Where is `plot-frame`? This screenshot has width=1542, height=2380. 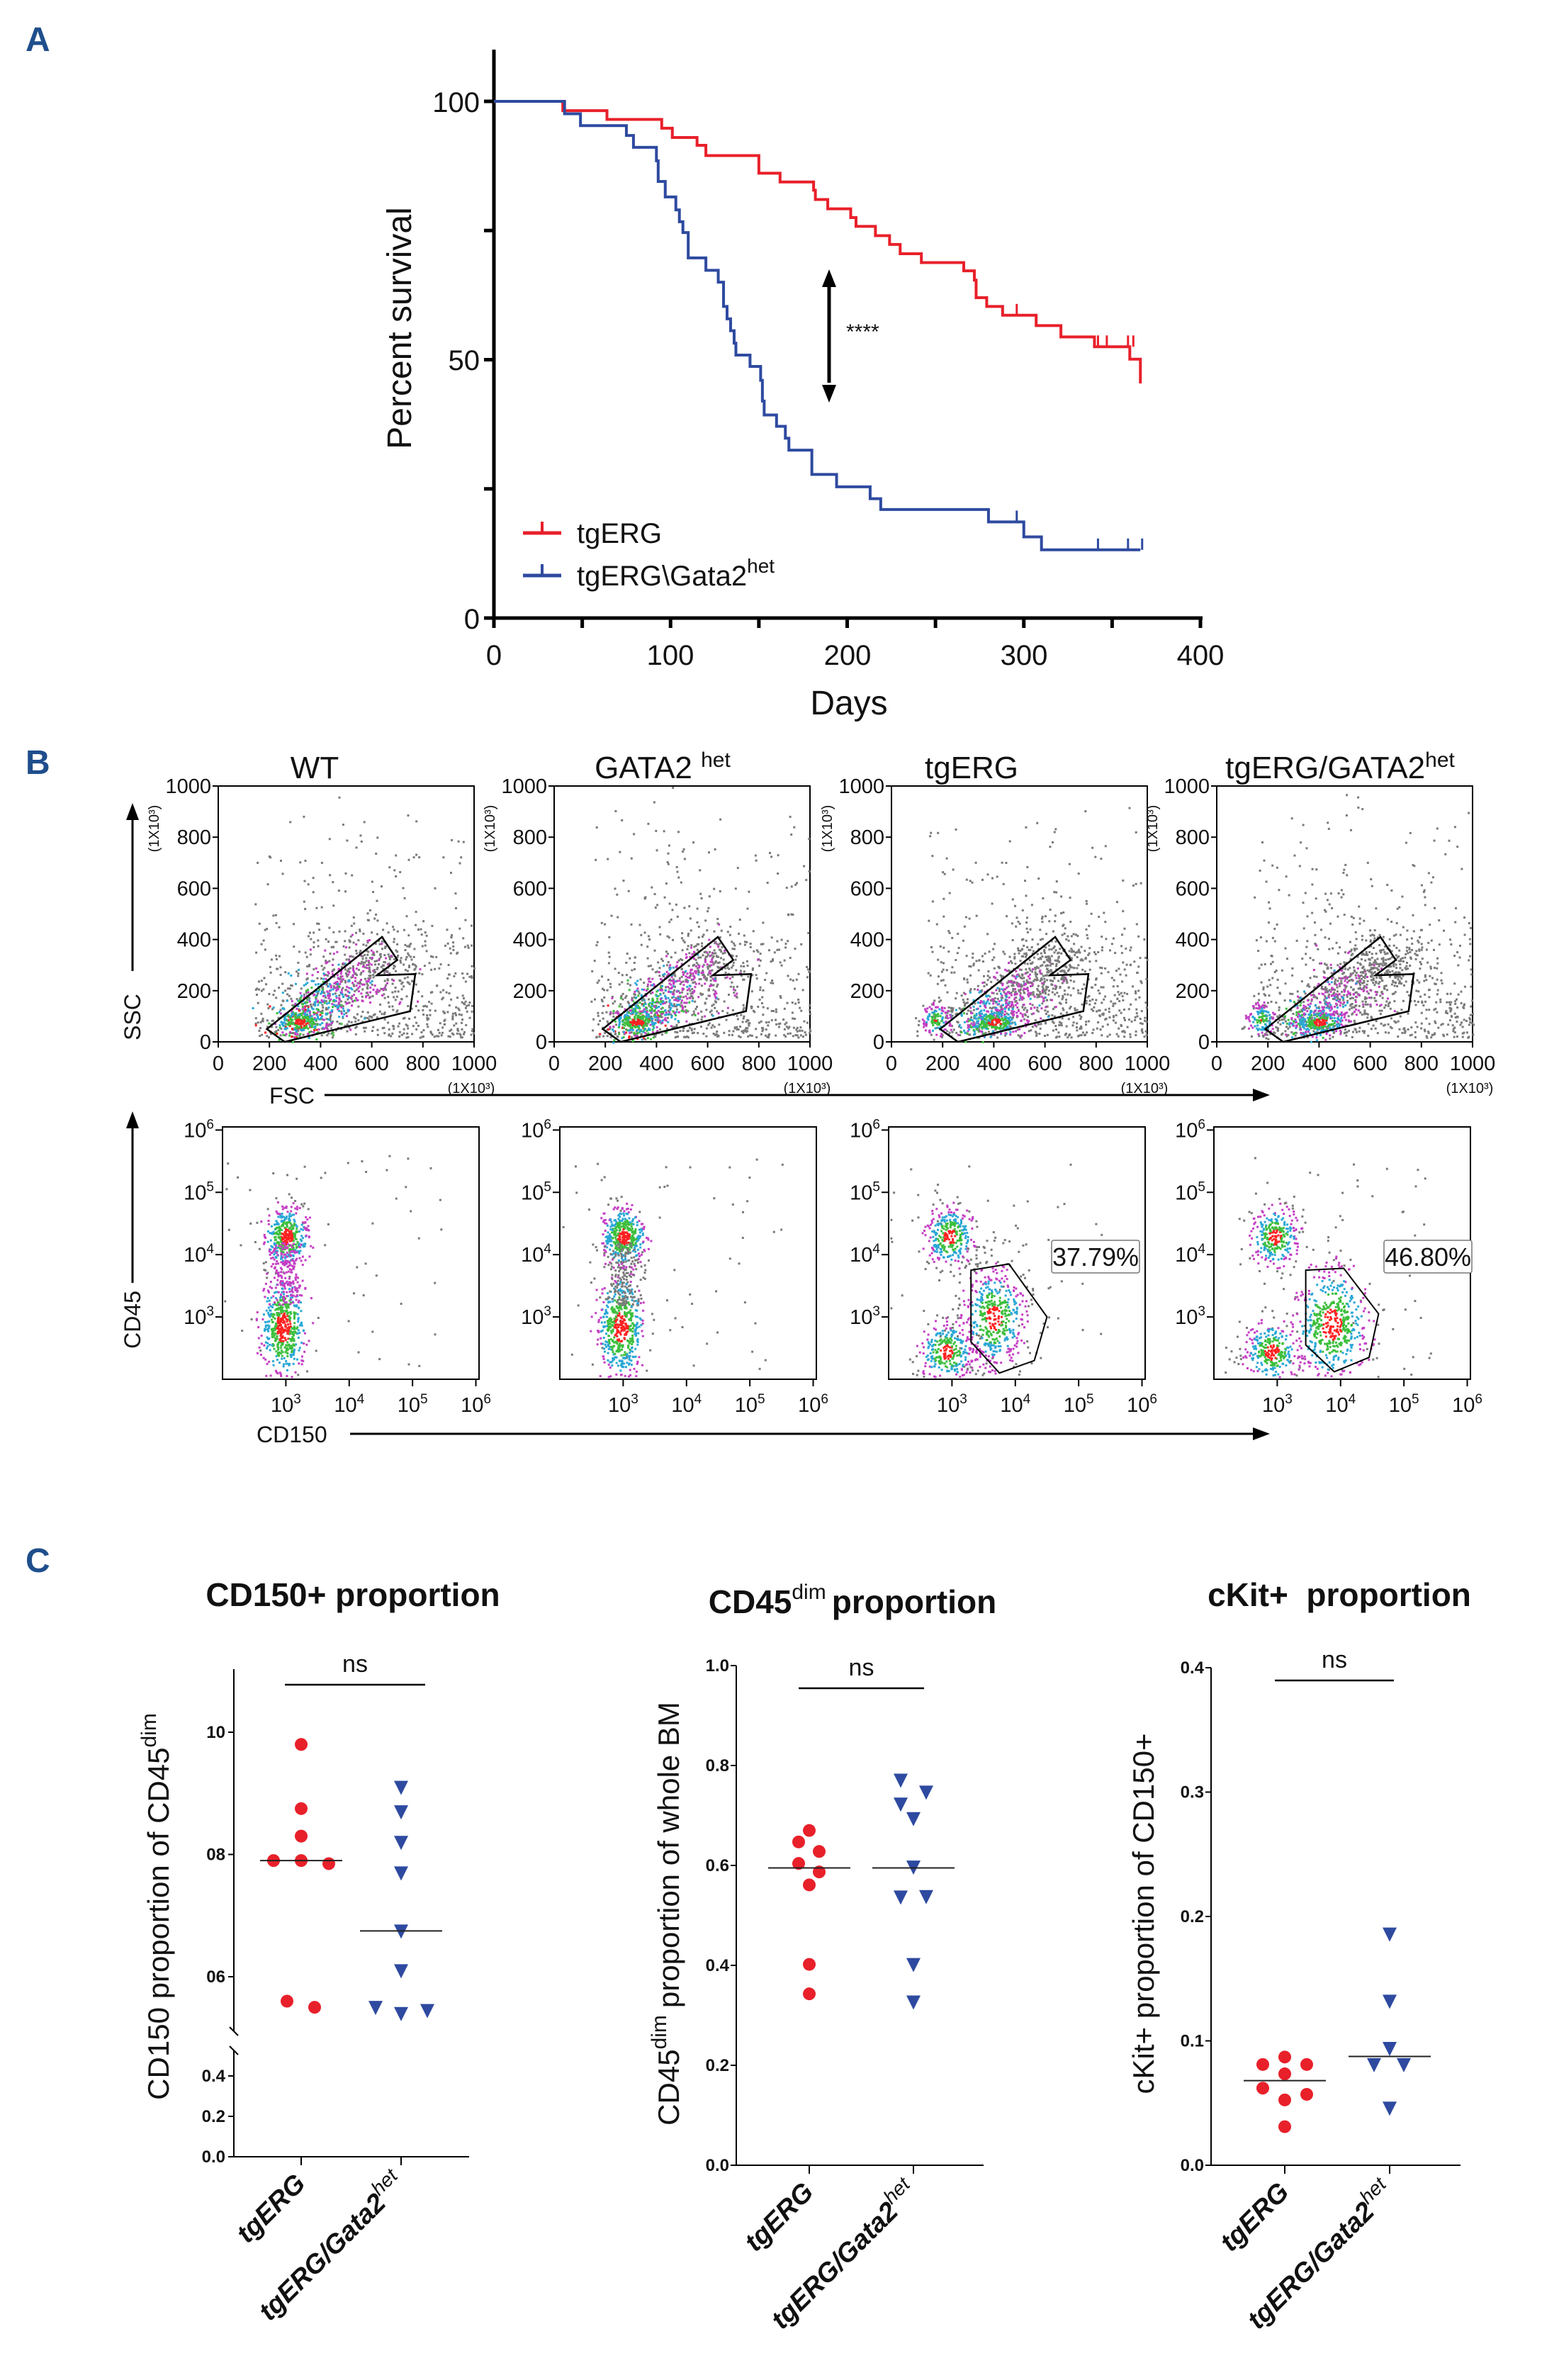
plot-frame is located at coordinates (351, 1253).